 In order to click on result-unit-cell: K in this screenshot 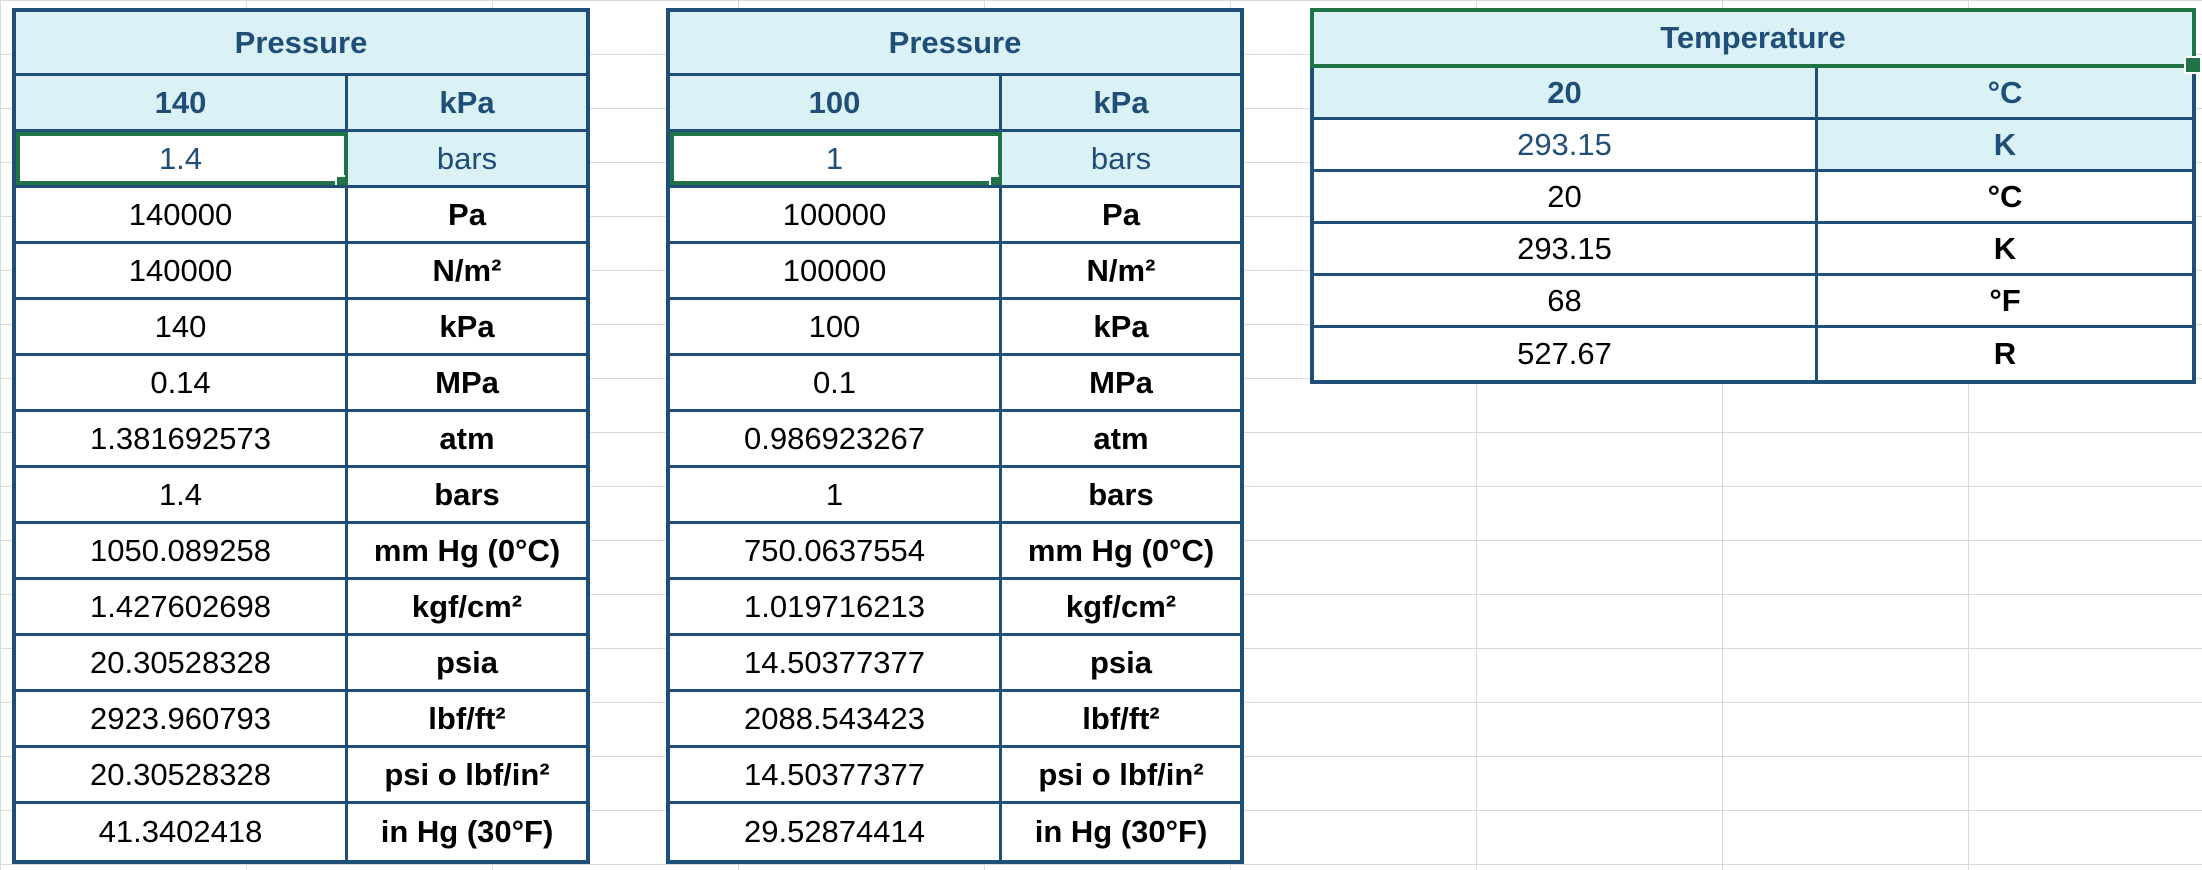, I will do `click(2005, 248)`.